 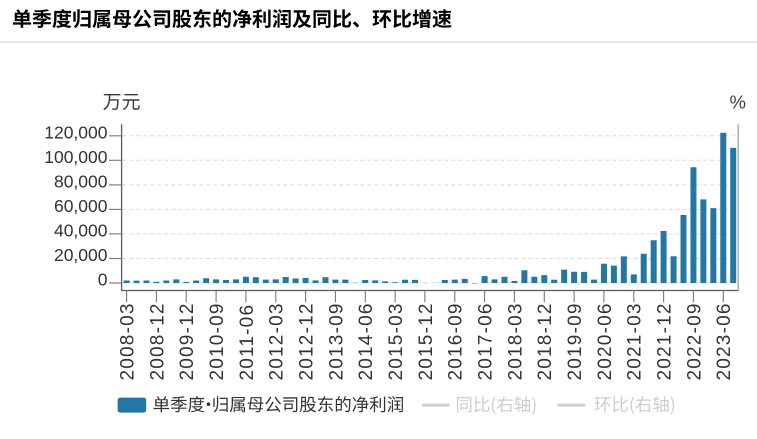 What do you see at coordinates (81, 206) in the screenshot?
I see `svg-text: 60,000` at bounding box center [81, 206].